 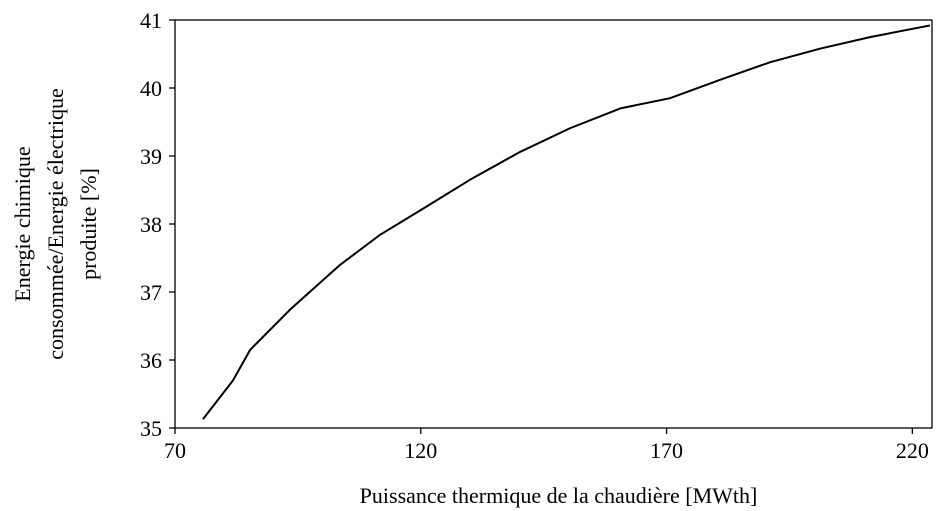 I want to click on y-axis-label: consommée/Energie électrique, so click(x=55, y=223).